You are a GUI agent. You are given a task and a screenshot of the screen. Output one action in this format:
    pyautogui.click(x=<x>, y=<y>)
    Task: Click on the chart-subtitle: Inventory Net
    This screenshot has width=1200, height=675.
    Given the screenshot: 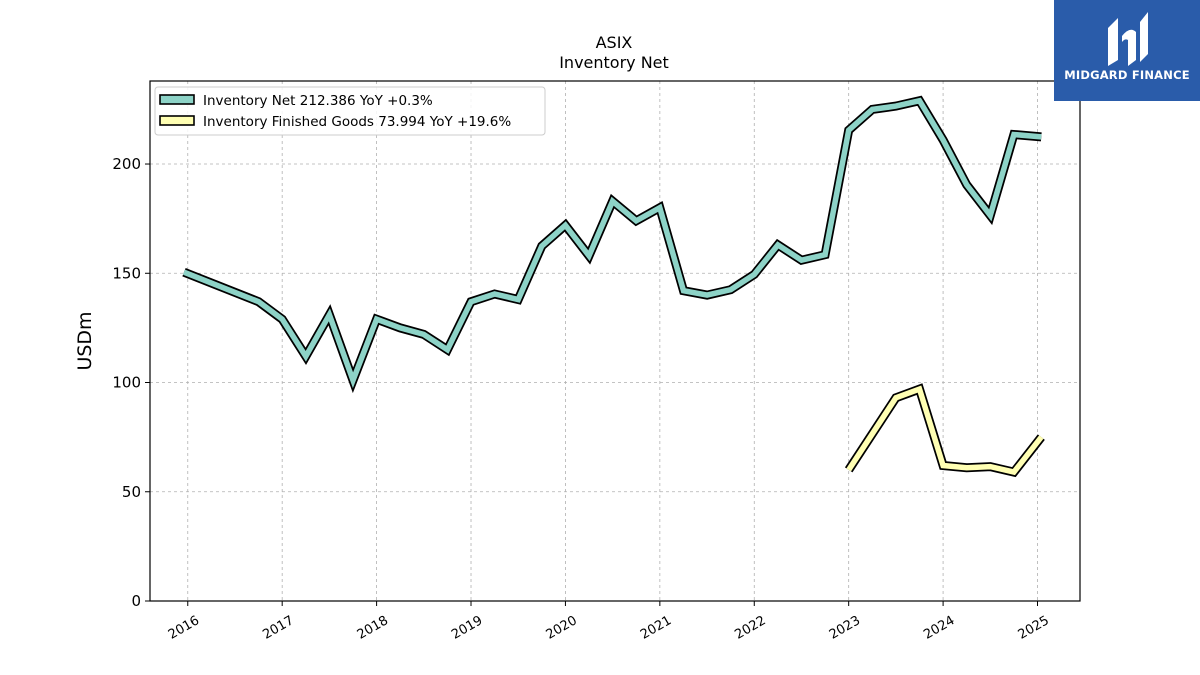 What is the action you would take?
    pyautogui.click(x=614, y=62)
    